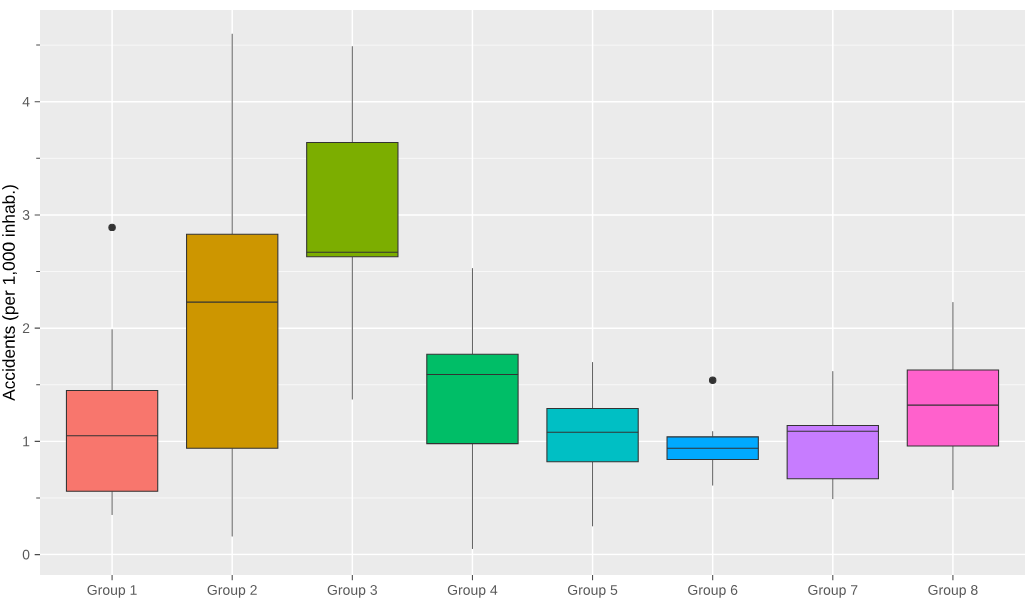  I want to click on x-tick-label: Group 1, so click(112, 591).